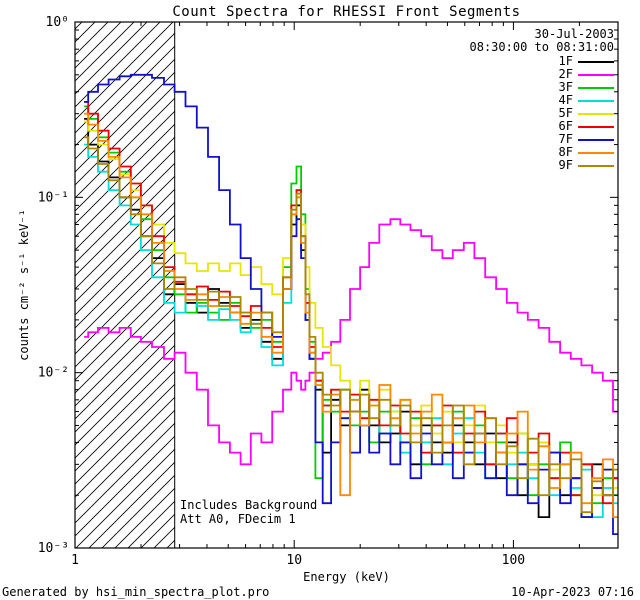 The height and width of the screenshot is (600, 640). I want to click on plot-title: Count Spectra for RHESSI Front Segments, so click(346, 12).